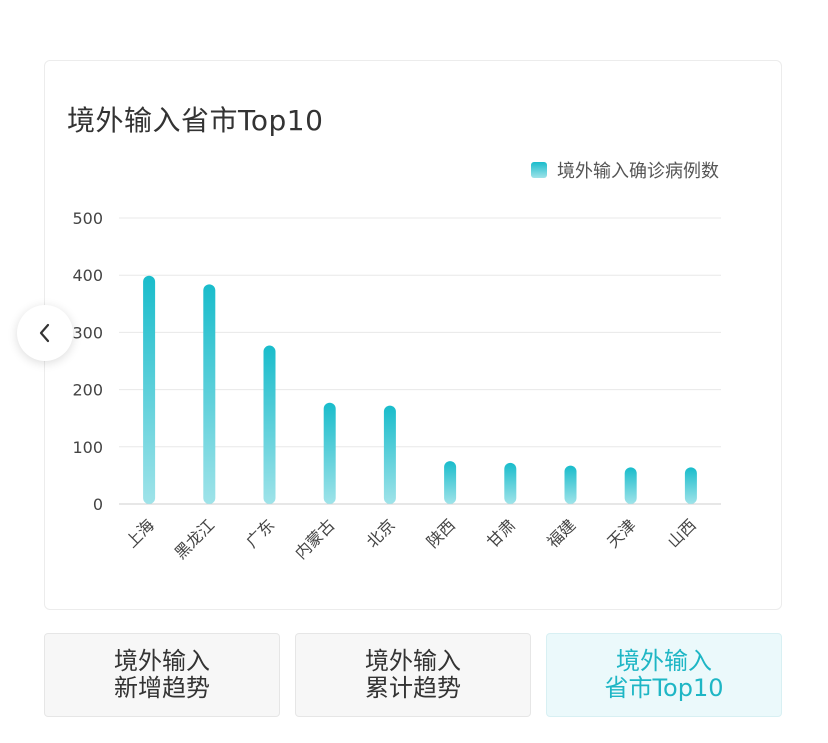 The height and width of the screenshot is (743, 828). What do you see at coordinates (87, 447) in the screenshot?
I see `y-tick-label: 100` at bounding box center [87, 447].